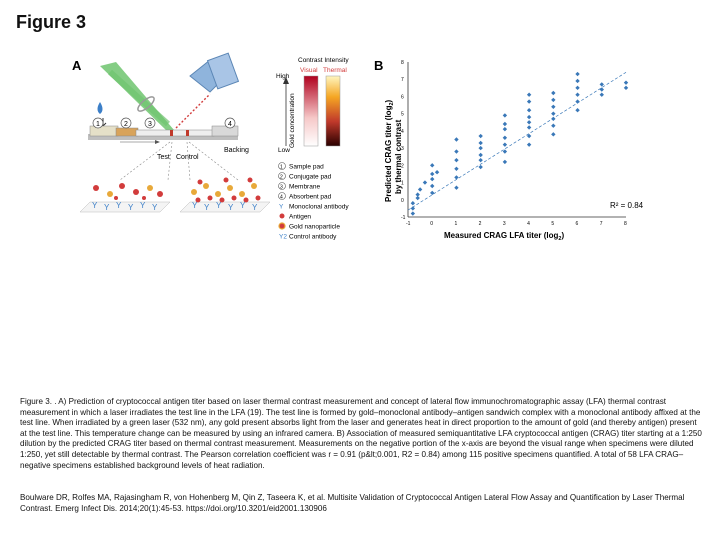  I want to click on x-tick-label: 5, so click(552, 224).